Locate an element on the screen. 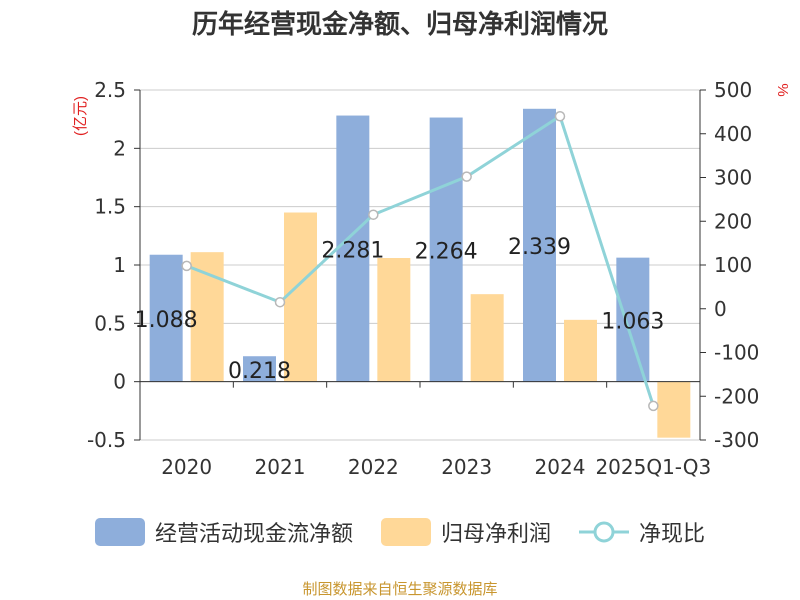  chart-title: 历年经营现金净额、归母净利润情况 is located at coordinates (399, 25).